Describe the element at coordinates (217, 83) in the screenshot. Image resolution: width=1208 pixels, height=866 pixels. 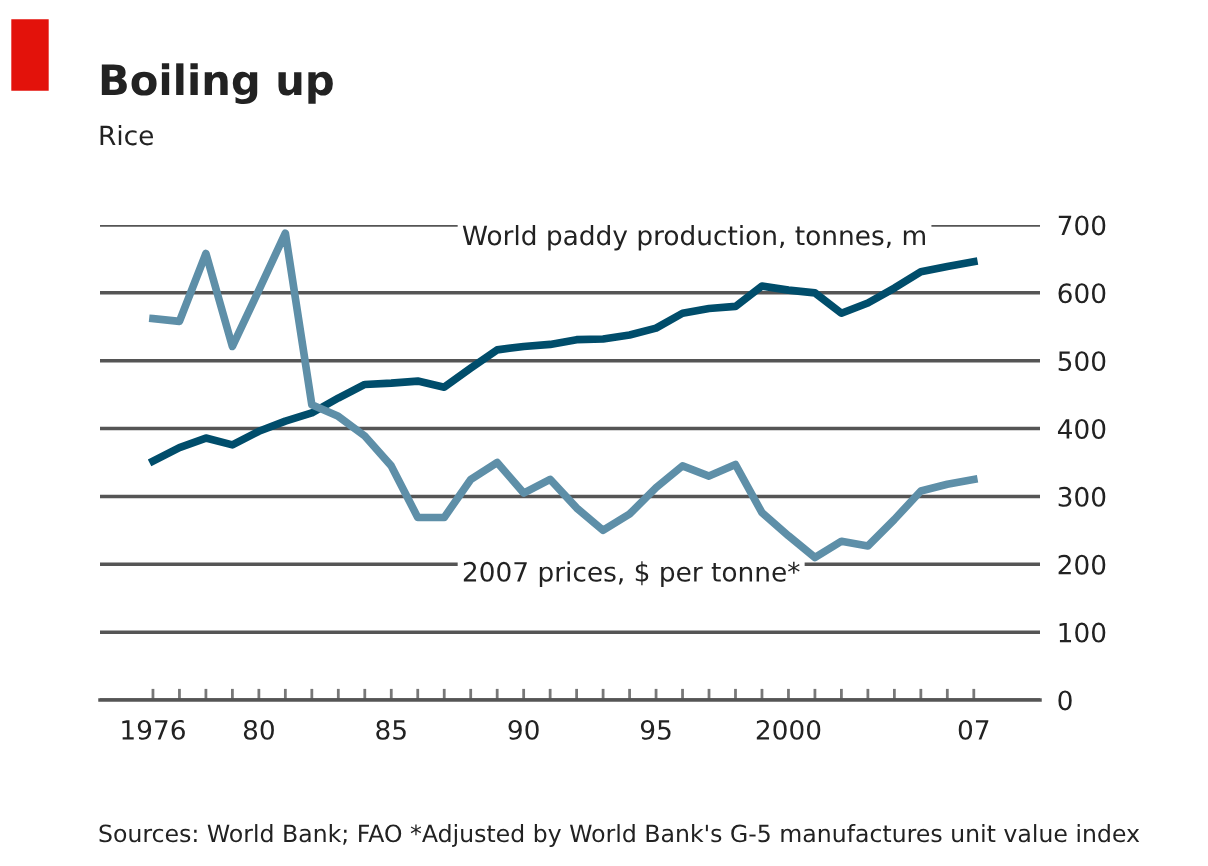
I see `chart-title: Boiling up` at that location.